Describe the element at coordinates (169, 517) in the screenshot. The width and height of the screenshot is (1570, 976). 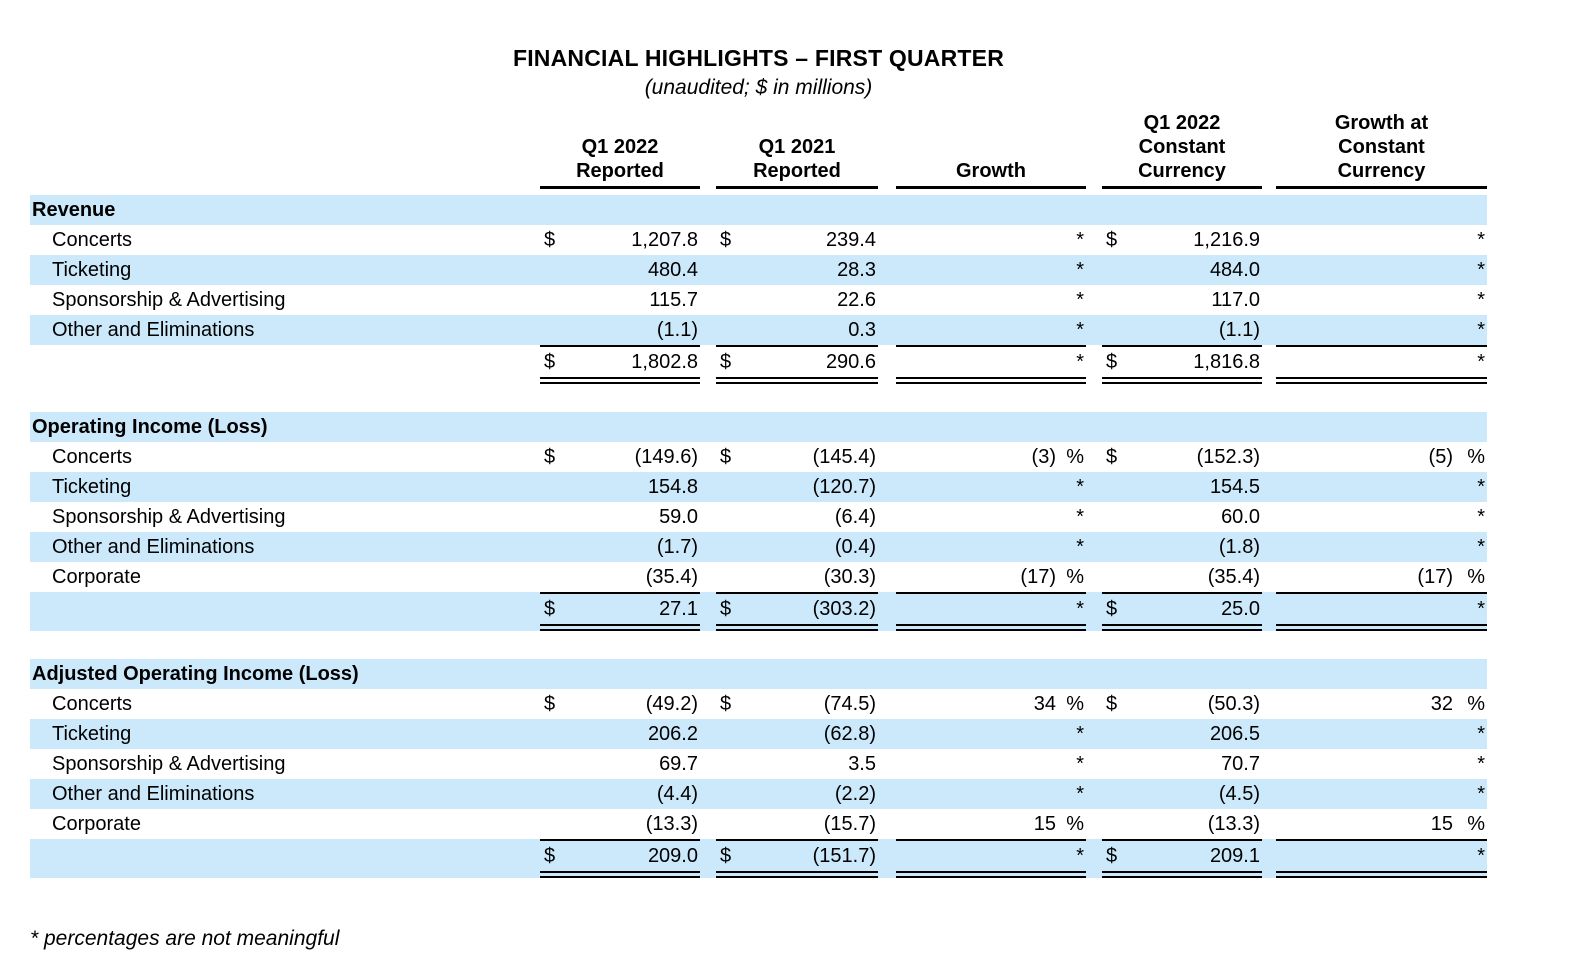
I see `row-label: Sponsorship & Advertising` at that location.